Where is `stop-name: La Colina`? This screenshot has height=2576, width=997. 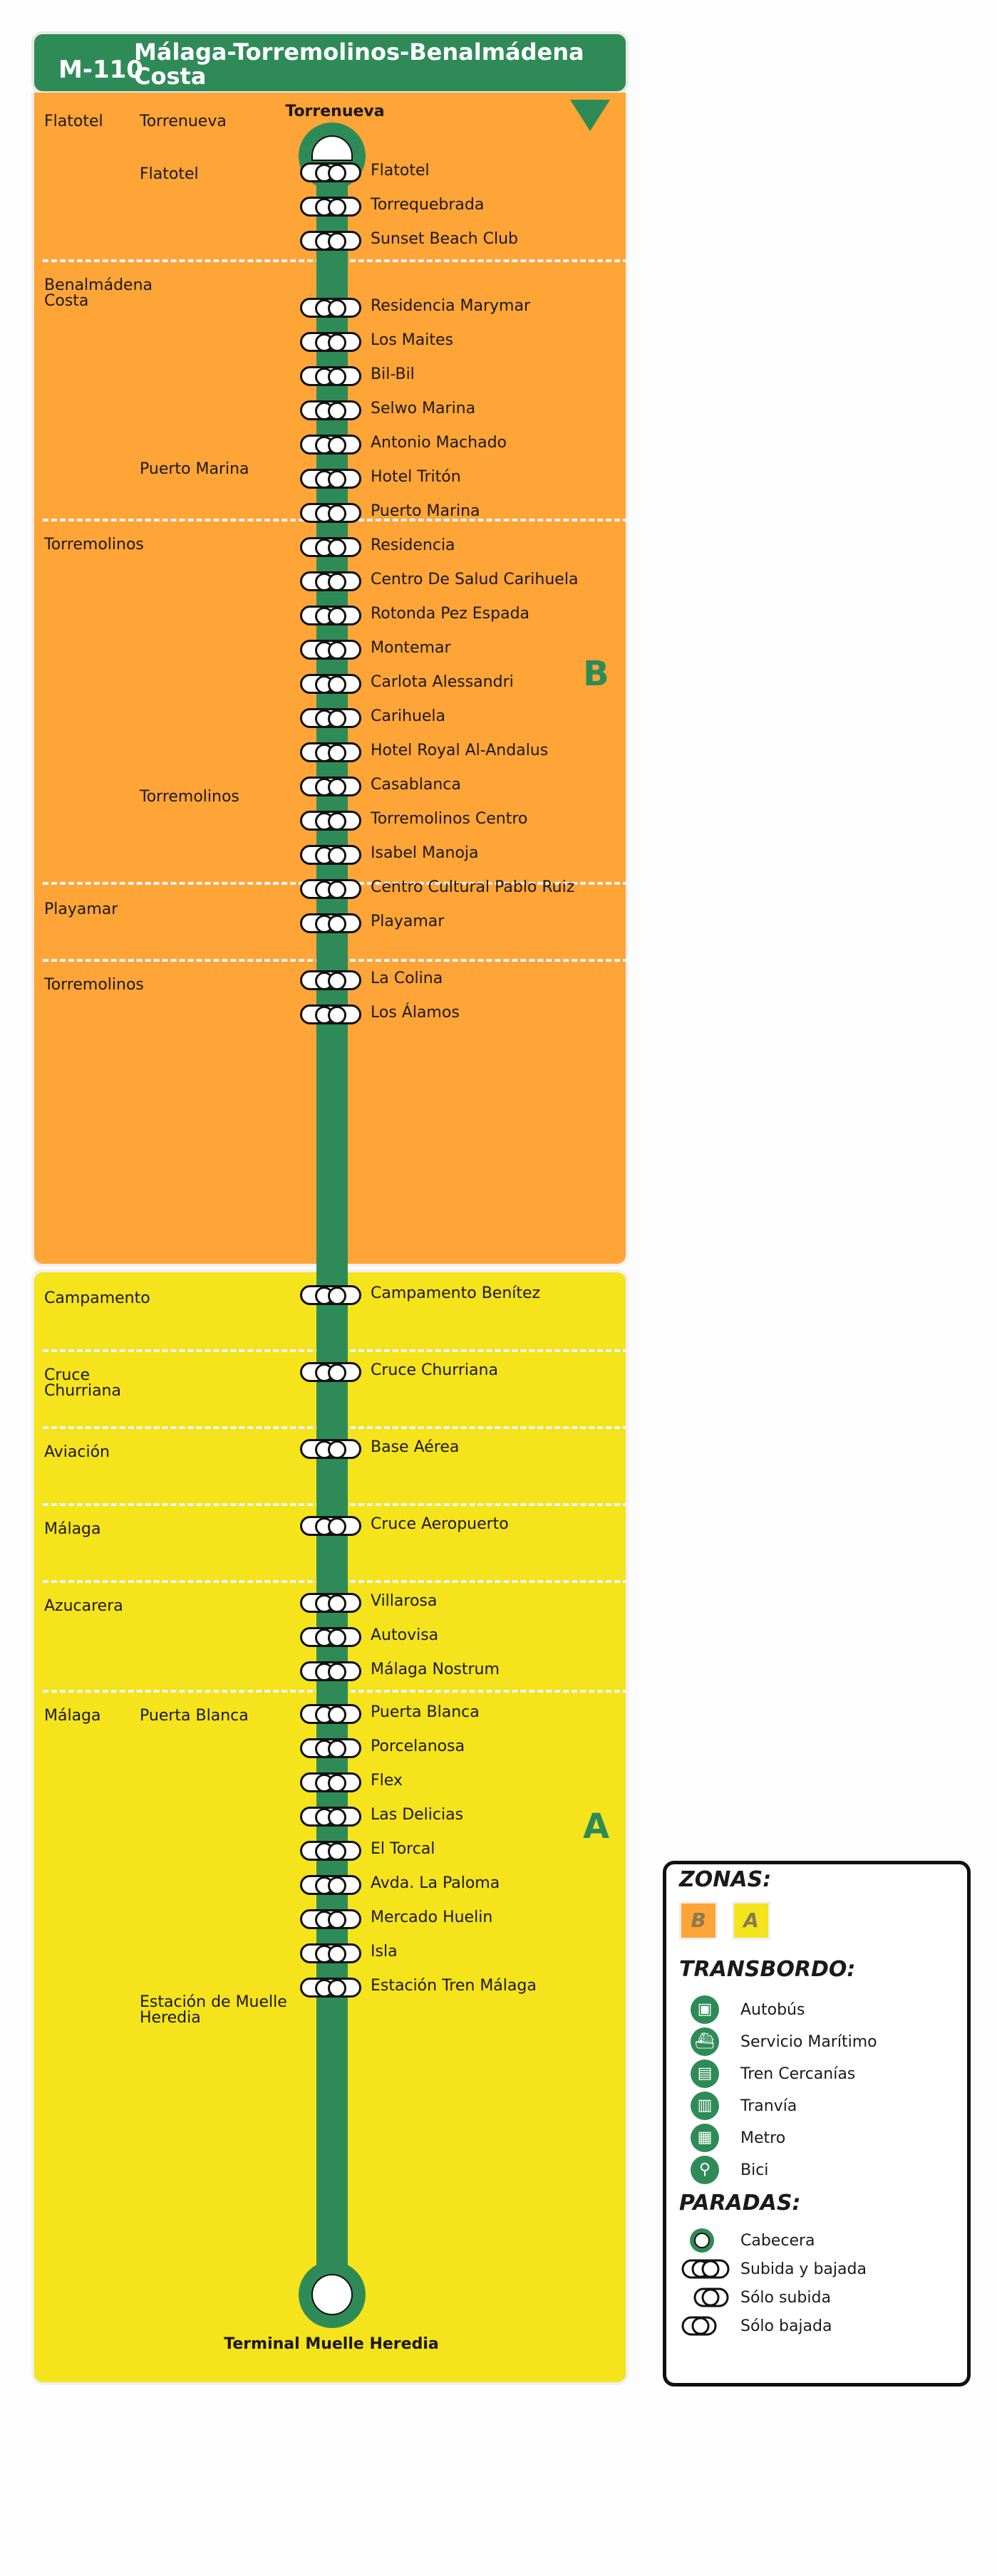 stop-name: La Colina is located at coordinates (407, 978).